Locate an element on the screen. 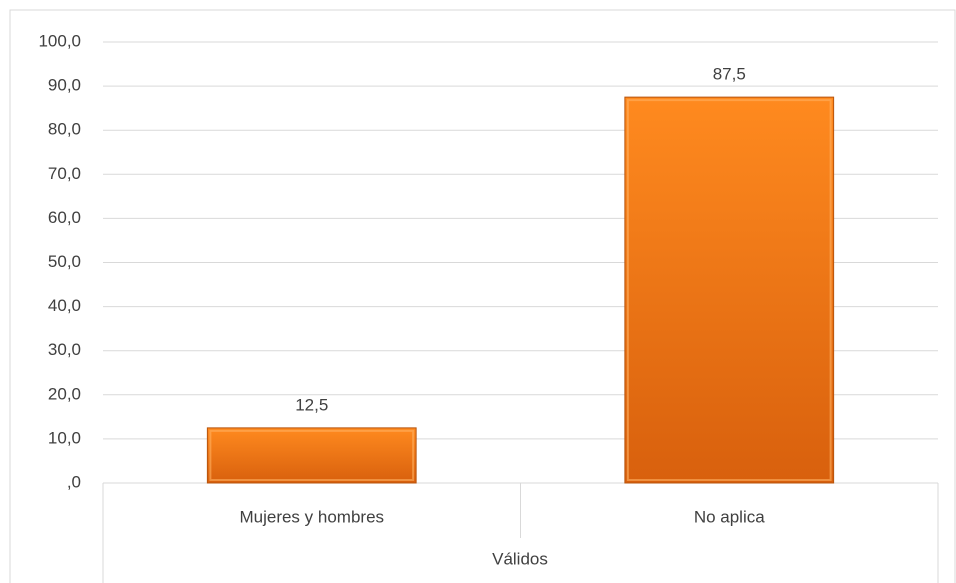  y-tick-label: 60,0 is located at coordinates (64, 217).